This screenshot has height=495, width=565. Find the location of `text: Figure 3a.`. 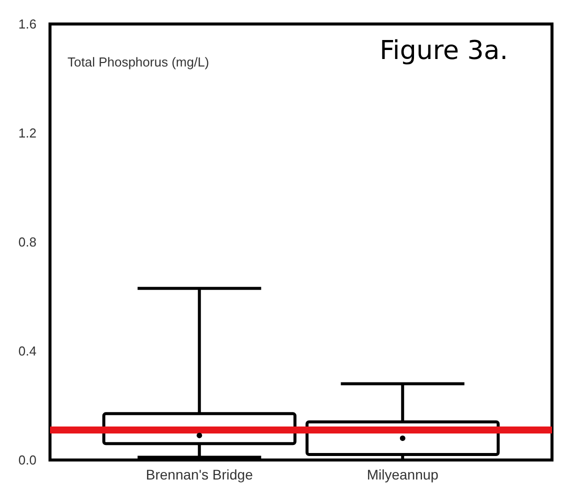

text: Figure 3a. is located at coordinates (444, 51).